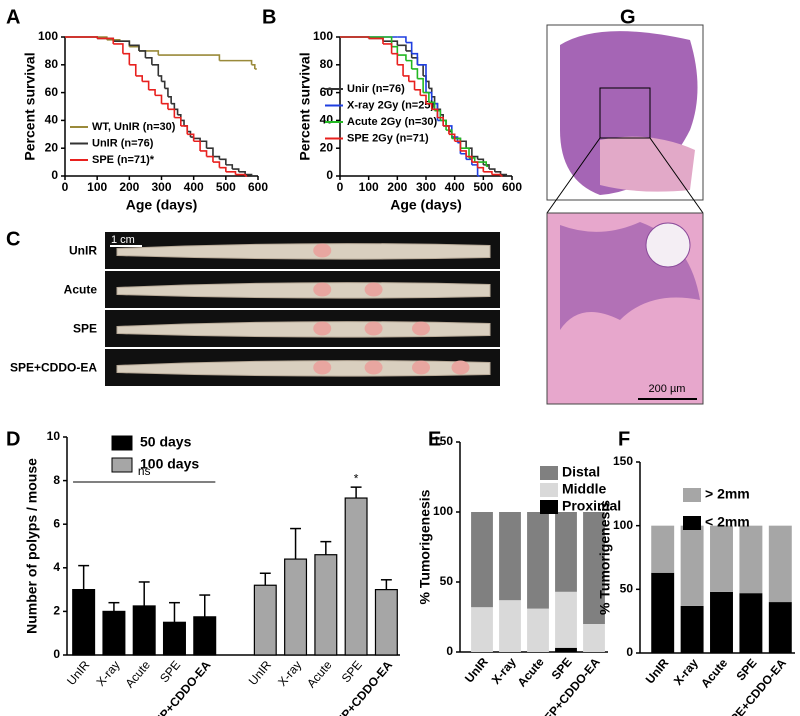 The image size is (800, 716). I want to click on x-tick-label: 0, so click(340, 187).